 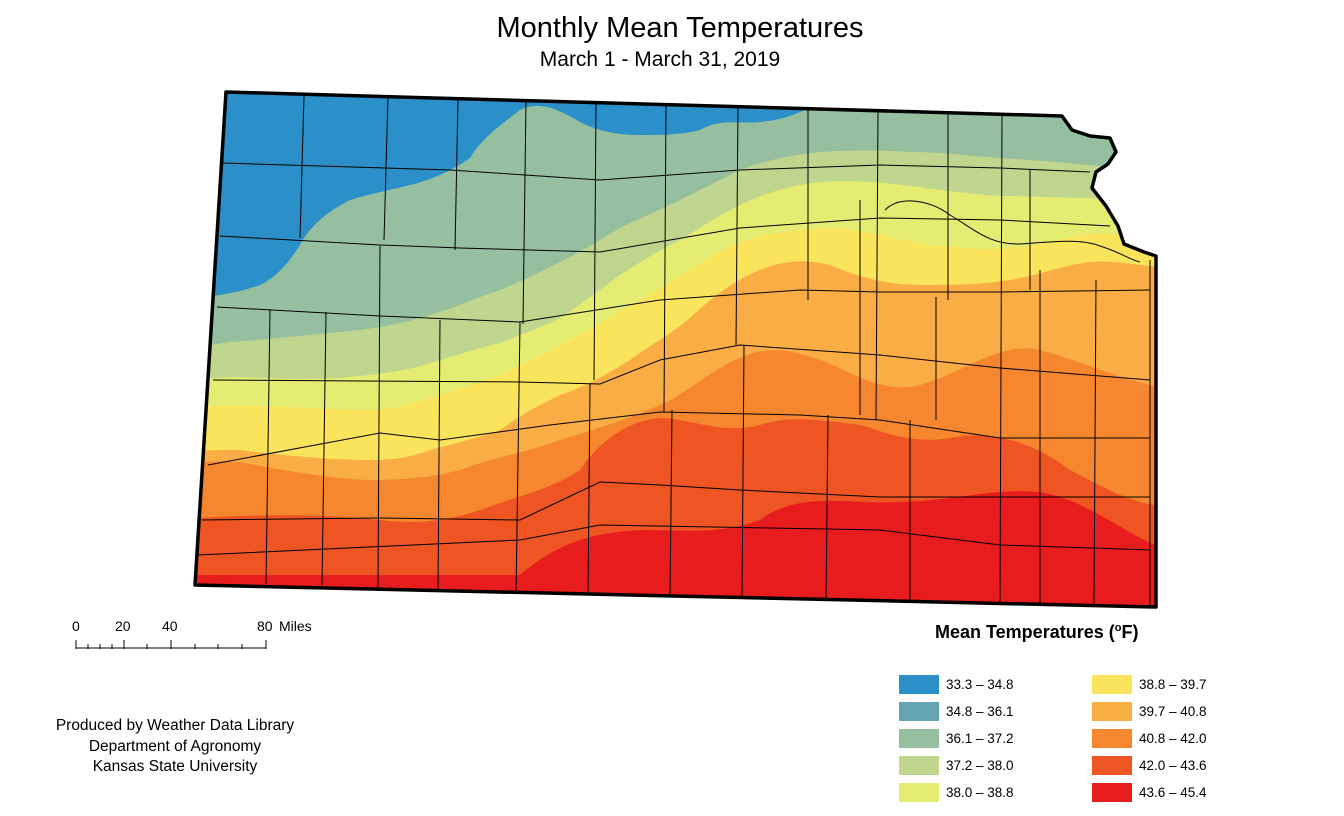 What do you see at coordinates (980, 738) in the screenshot?
I see `legend-label: 36.1 – 37.2` at bounding box center [980, 738].